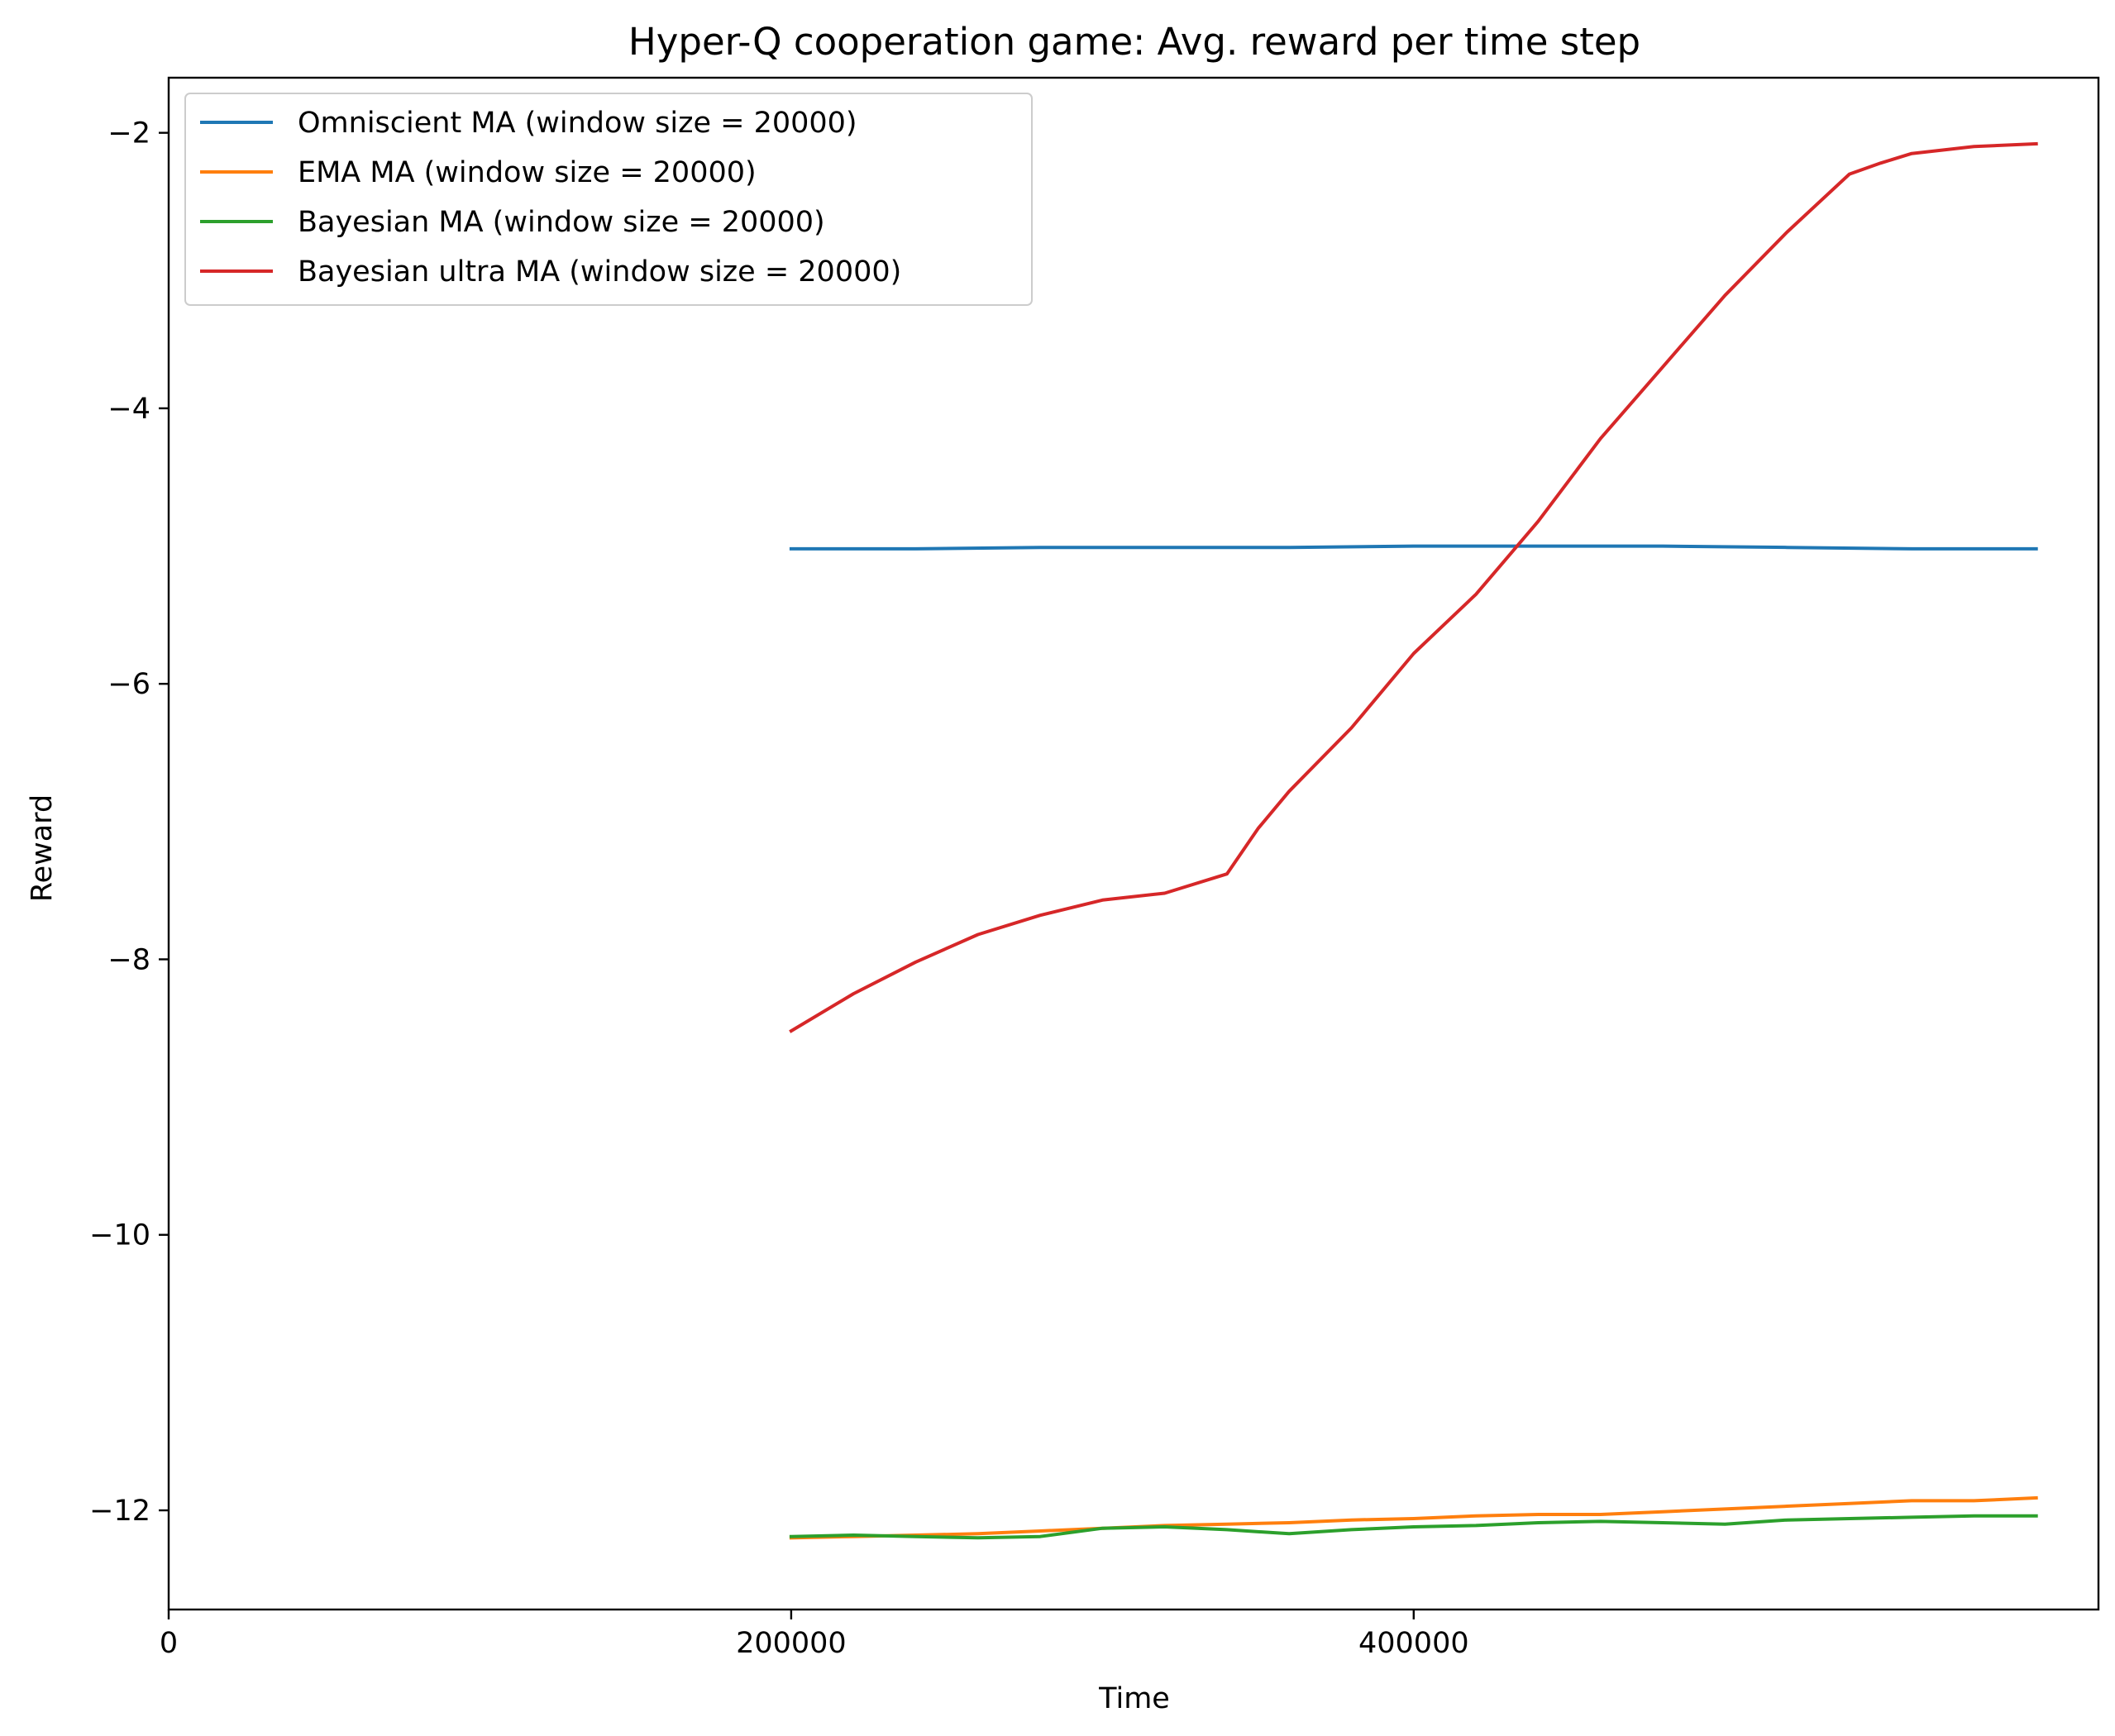 The height and width of the screenshot is (1736, 2115). What do you see at coordinates (128, 133) in the screenshot?
I see `y-tick-label: −2` at bounding box center [128, 133].